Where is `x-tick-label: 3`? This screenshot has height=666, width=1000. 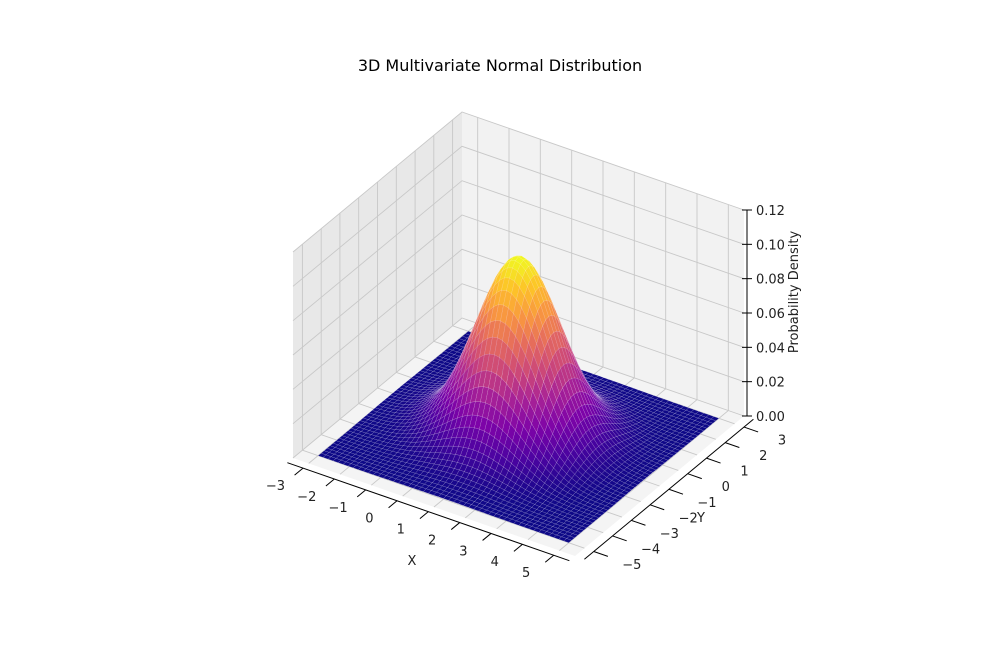 x-tick-label: 3 is located at coordinates (463, 551).